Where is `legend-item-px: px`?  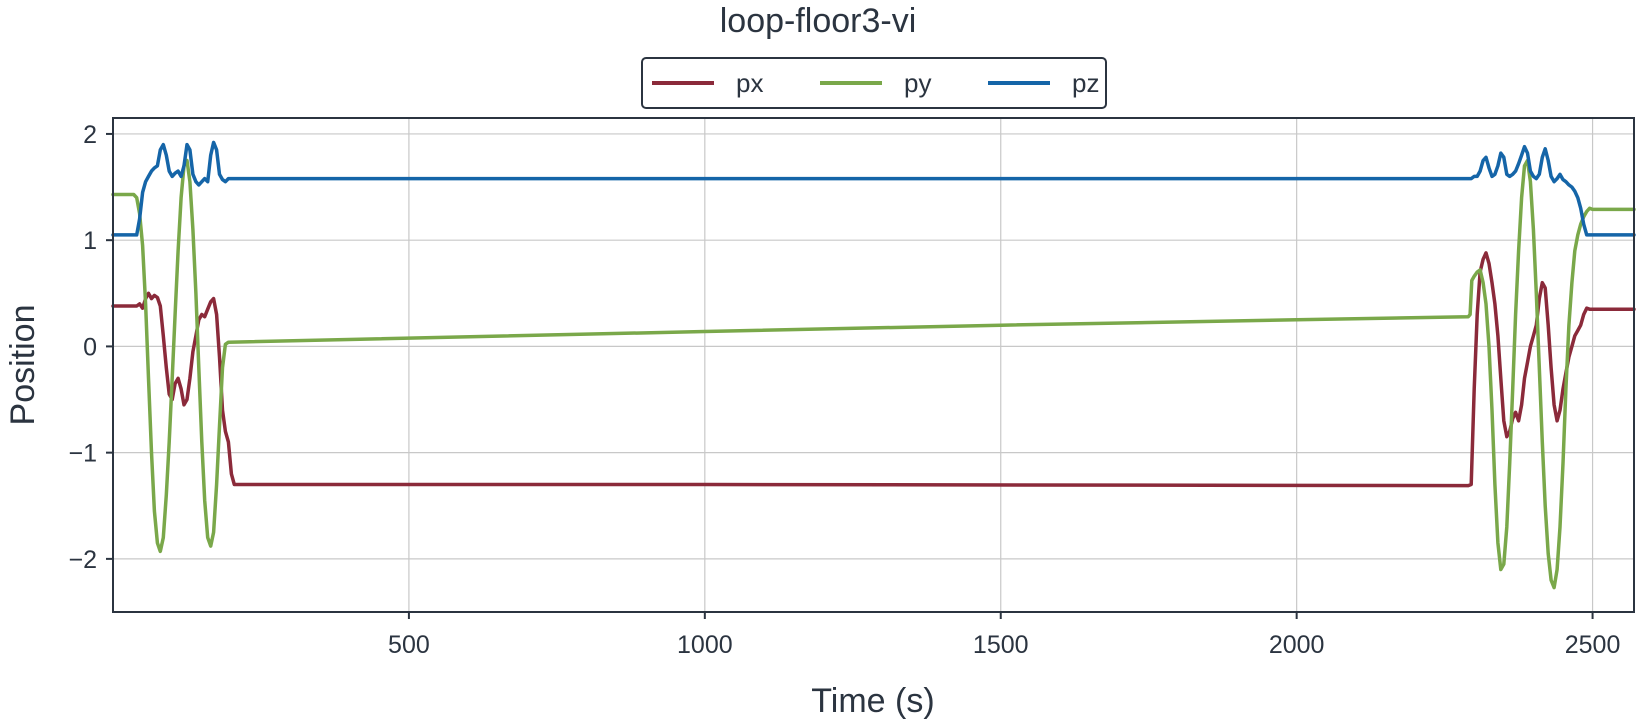 legend-item-px: px is located at coordinates (707, 83).